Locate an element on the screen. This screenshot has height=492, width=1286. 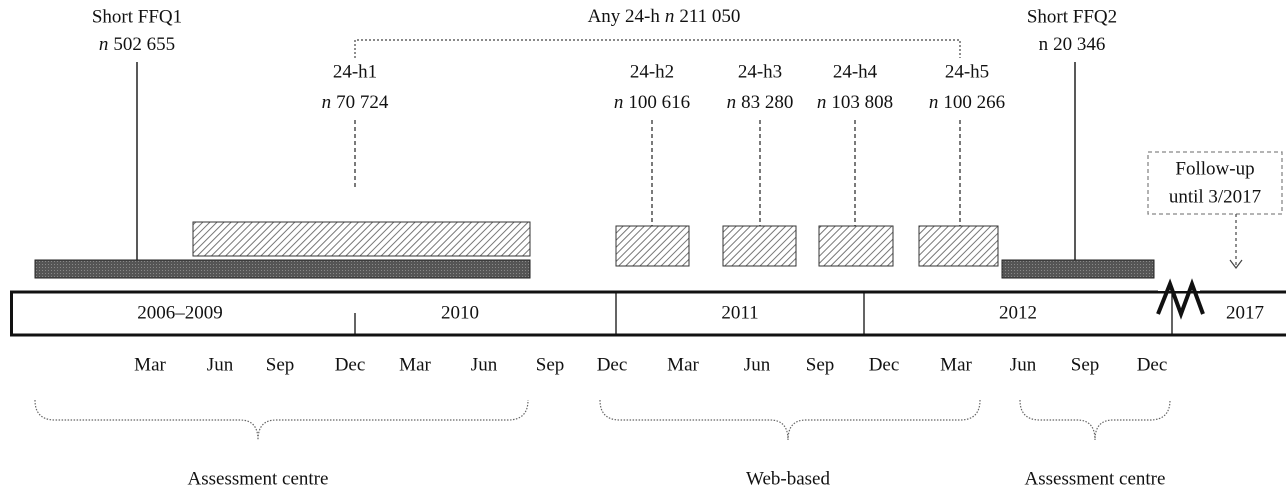
count-label: n 100 266 is located at coordinates (967, 102).